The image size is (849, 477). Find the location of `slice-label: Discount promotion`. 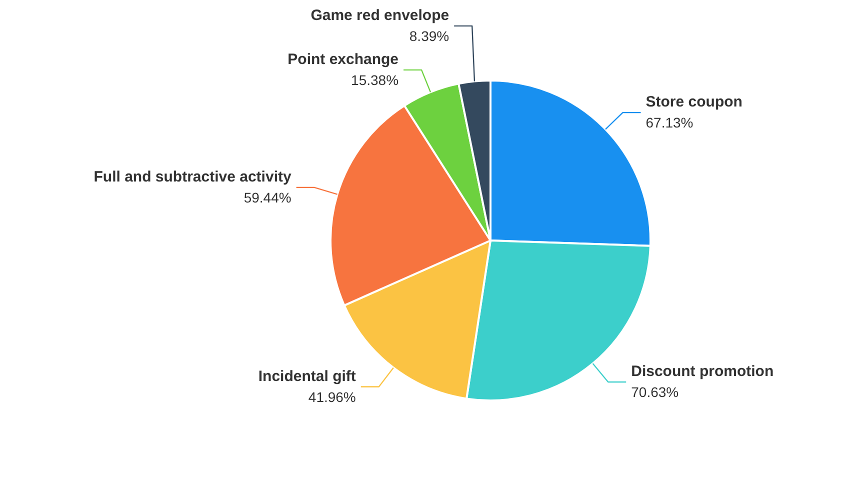

slice-label: Discount promotion is located at coordinates (702, 371).